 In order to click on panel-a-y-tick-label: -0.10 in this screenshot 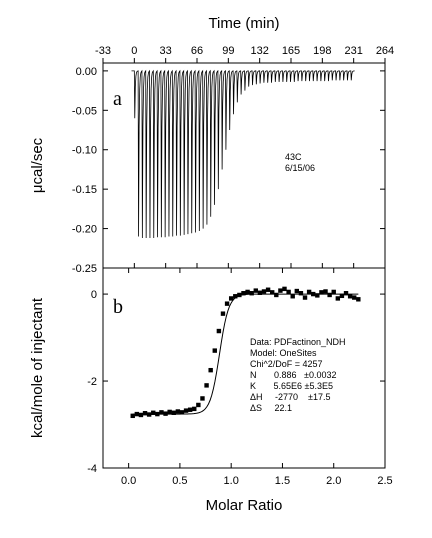, I will do `click(84, 151)`.